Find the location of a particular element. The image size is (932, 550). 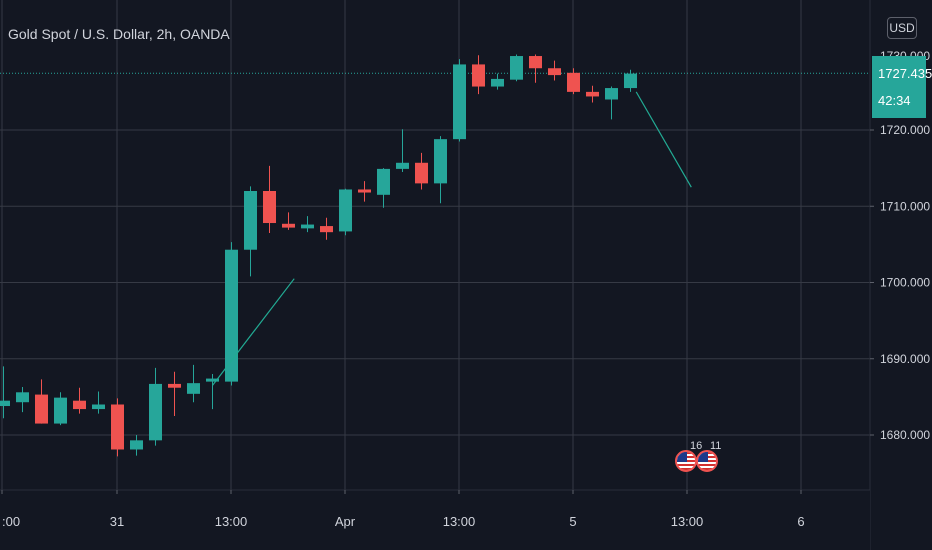

x-tick-label: 6 is located at coordinates (800, 521).